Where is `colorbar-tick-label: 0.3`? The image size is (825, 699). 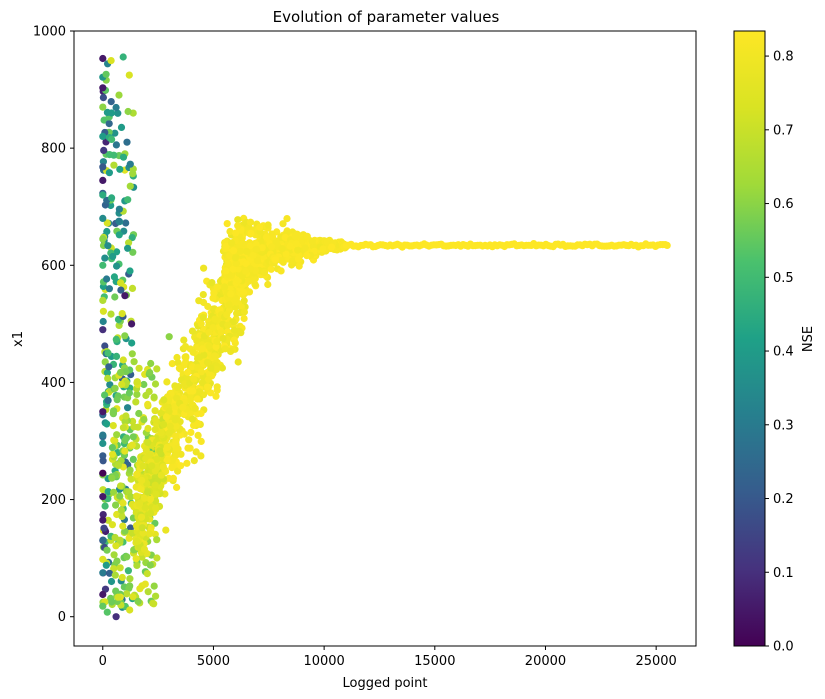 colorbar-tick-label: 0.3 is located at coordinates (783, 425).